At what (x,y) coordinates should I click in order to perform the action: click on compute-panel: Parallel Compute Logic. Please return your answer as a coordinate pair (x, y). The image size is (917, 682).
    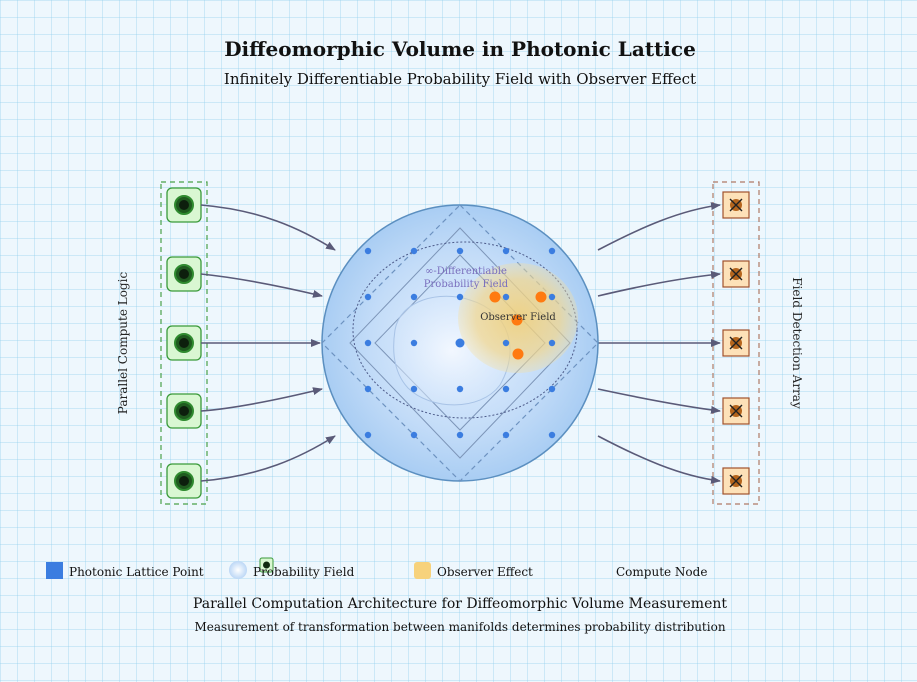
    Looking at the image, I should click on (162, 343).